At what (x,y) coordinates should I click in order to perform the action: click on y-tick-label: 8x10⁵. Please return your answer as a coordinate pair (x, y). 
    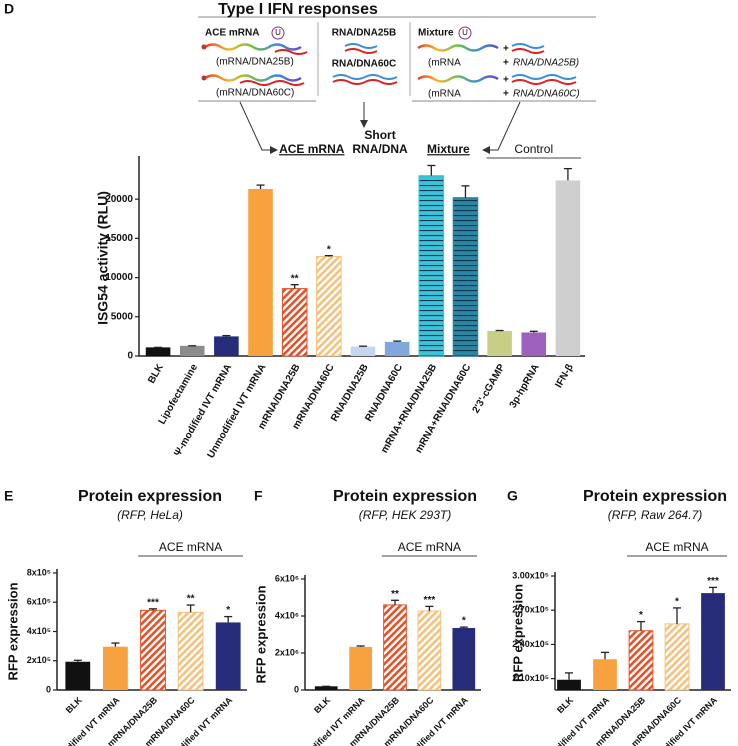
    Looking at the image, I should click on (39, 572).